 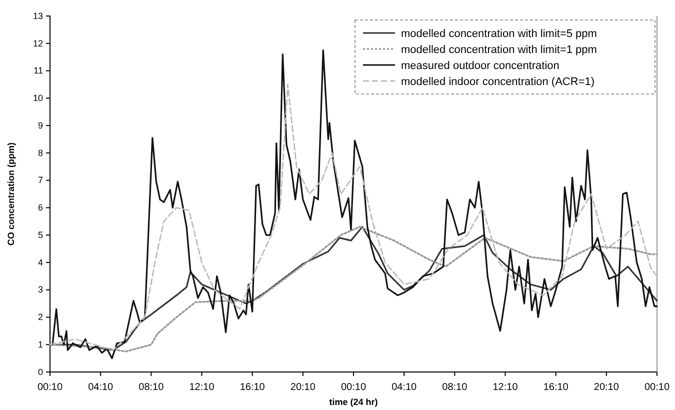 What do you see at coordinates (353, 402) in the screenshot?
I see `x-axis-title: time (24 hr)` at bounding box center [353, 402].